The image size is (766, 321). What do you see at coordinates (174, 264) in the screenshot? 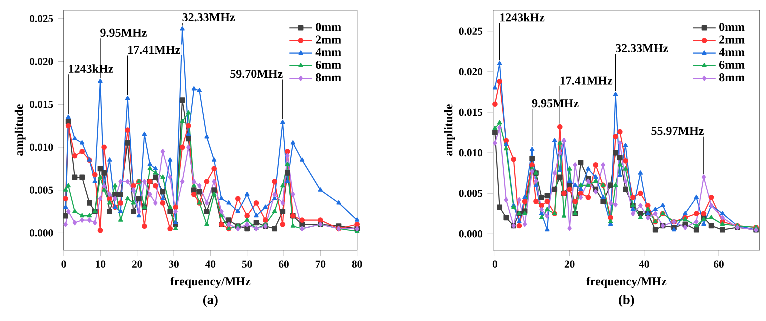
I see `x-tick-label: 30` at bounding box center [174, 264].